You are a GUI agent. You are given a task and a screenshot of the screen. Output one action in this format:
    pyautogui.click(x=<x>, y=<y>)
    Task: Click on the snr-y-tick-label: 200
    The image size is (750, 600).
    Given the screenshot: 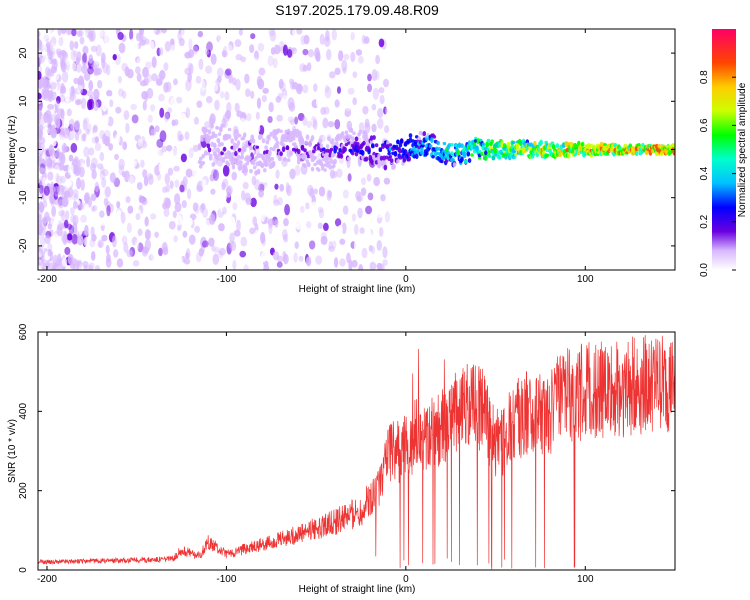 What is the action you would take?
    pyautogui.click(x=23, y=490)
    